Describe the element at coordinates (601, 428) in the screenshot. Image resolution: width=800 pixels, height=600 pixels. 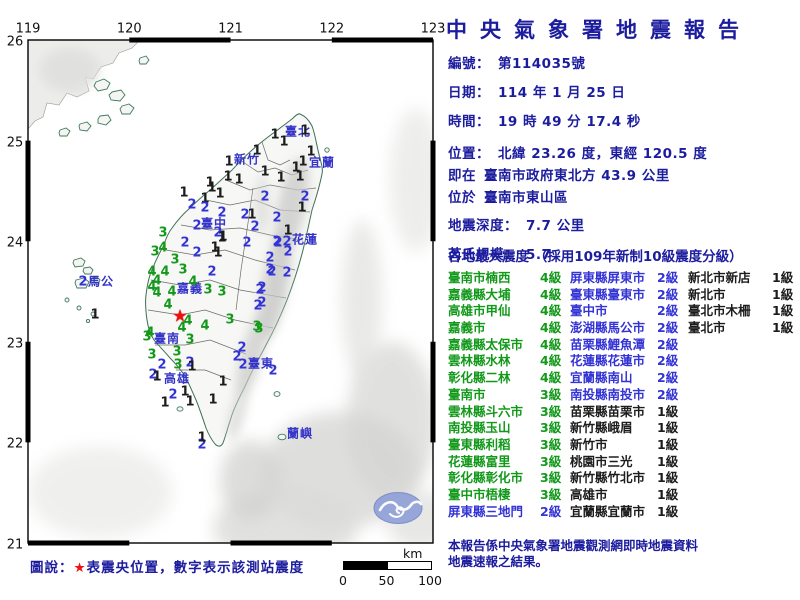
I see `station-name: 新竹縣峨眉` at that location.